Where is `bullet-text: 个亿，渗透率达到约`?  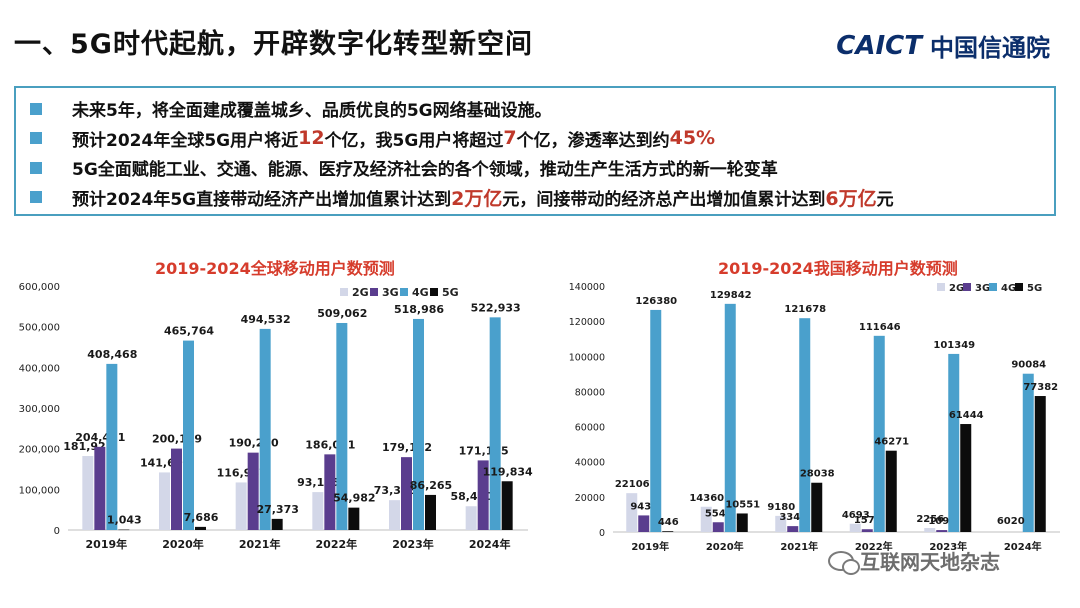 bullet-text: 个亿，渗透率达到约 is located at coordinates (593, 140).